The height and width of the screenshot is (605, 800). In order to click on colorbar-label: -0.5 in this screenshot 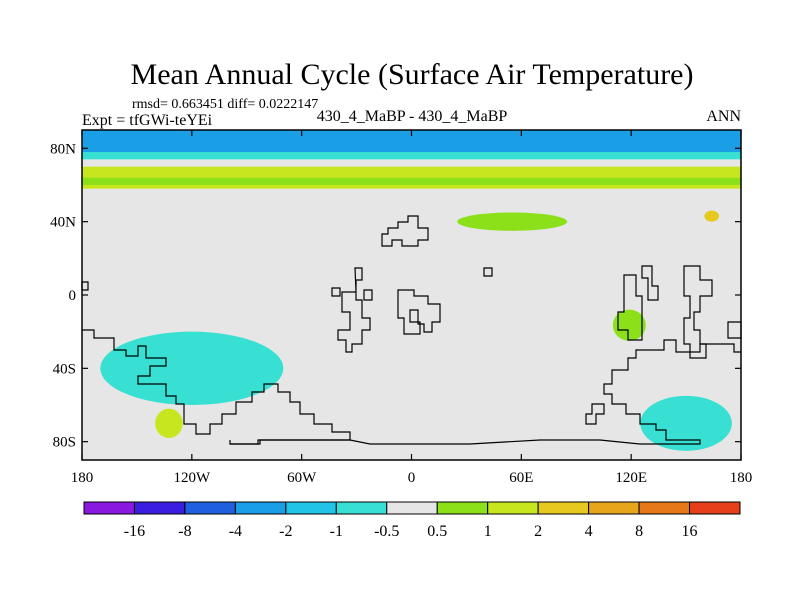, I will do `click(386, 531)`.